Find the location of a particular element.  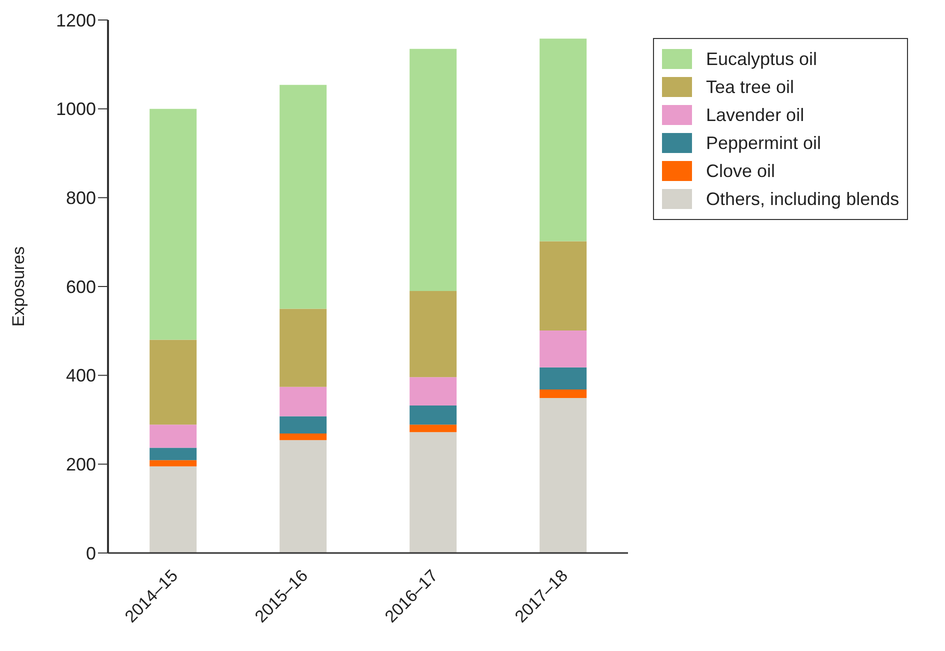

legend-label: Tea tree oil is located at coordinates (750, 87).